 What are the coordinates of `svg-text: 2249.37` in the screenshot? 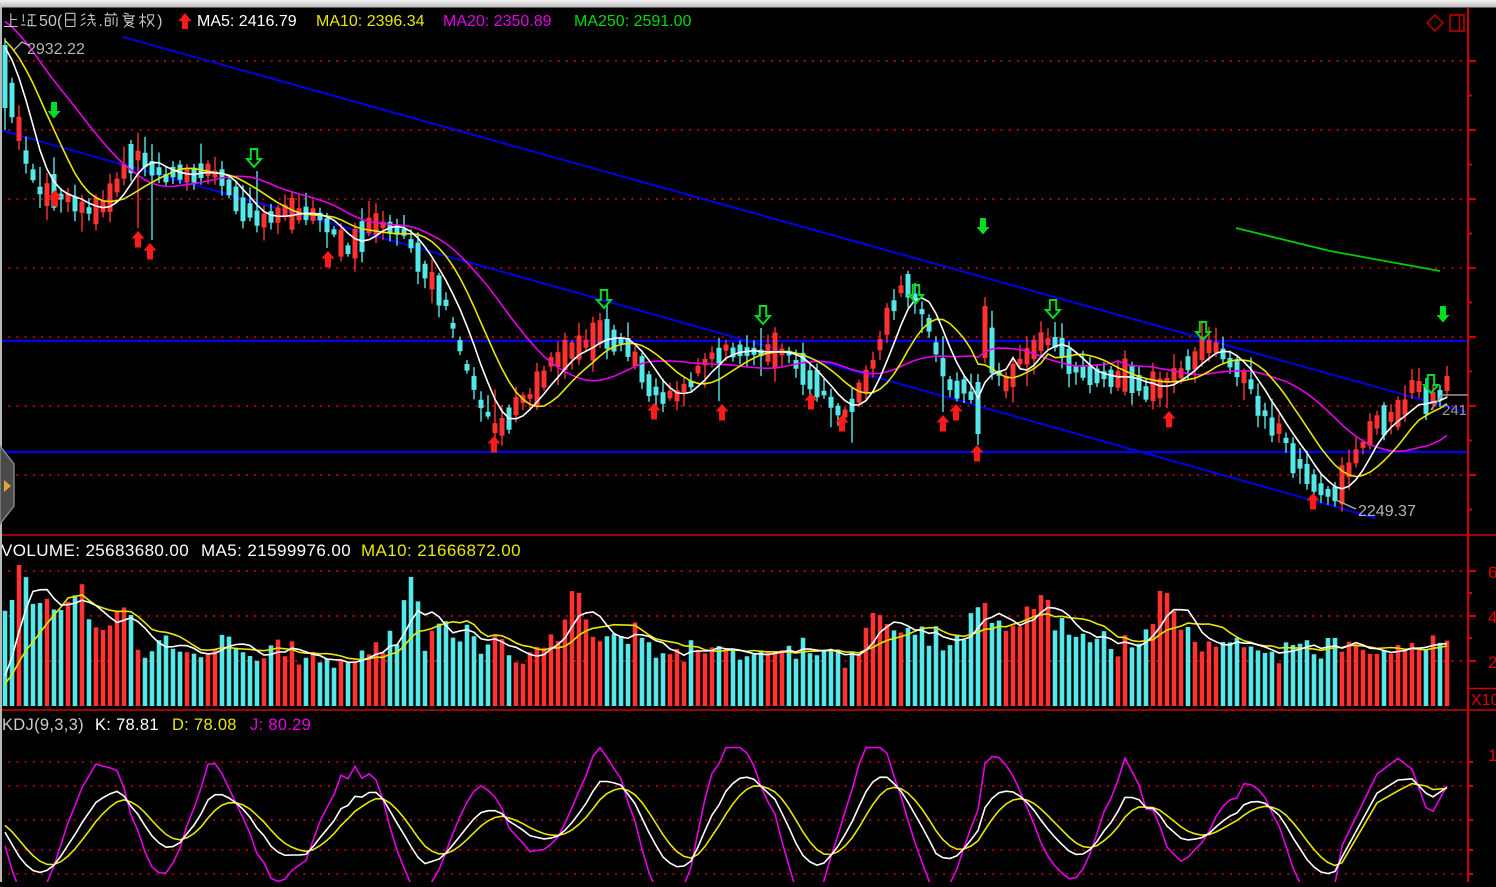 It's located at (1387, 511).